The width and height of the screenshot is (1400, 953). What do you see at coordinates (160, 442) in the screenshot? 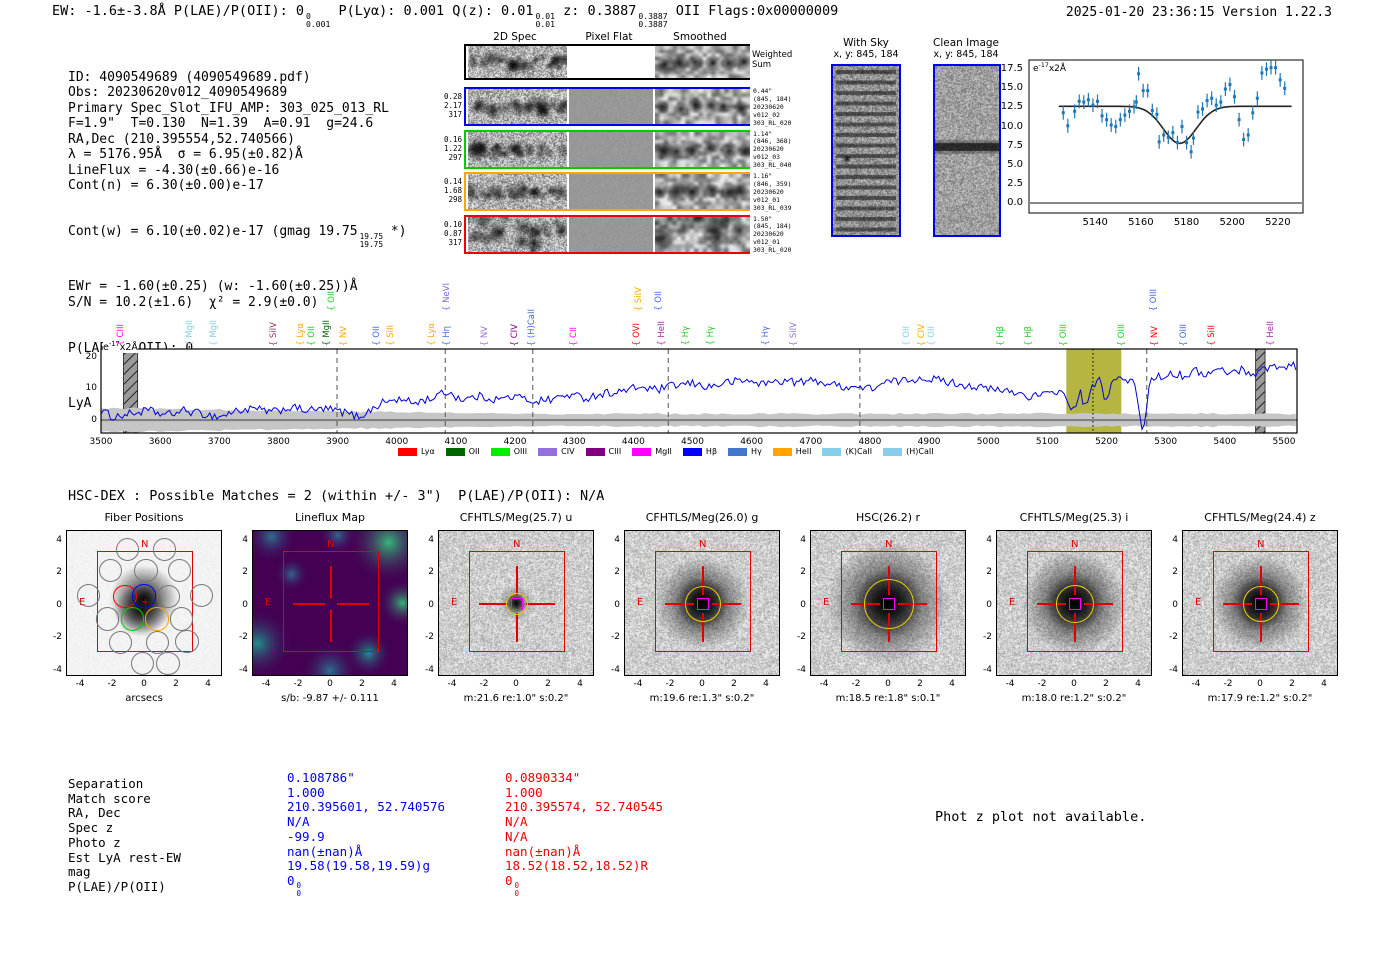
I see `spectrum-xtick: 3600` at bounding box center [160, 442].